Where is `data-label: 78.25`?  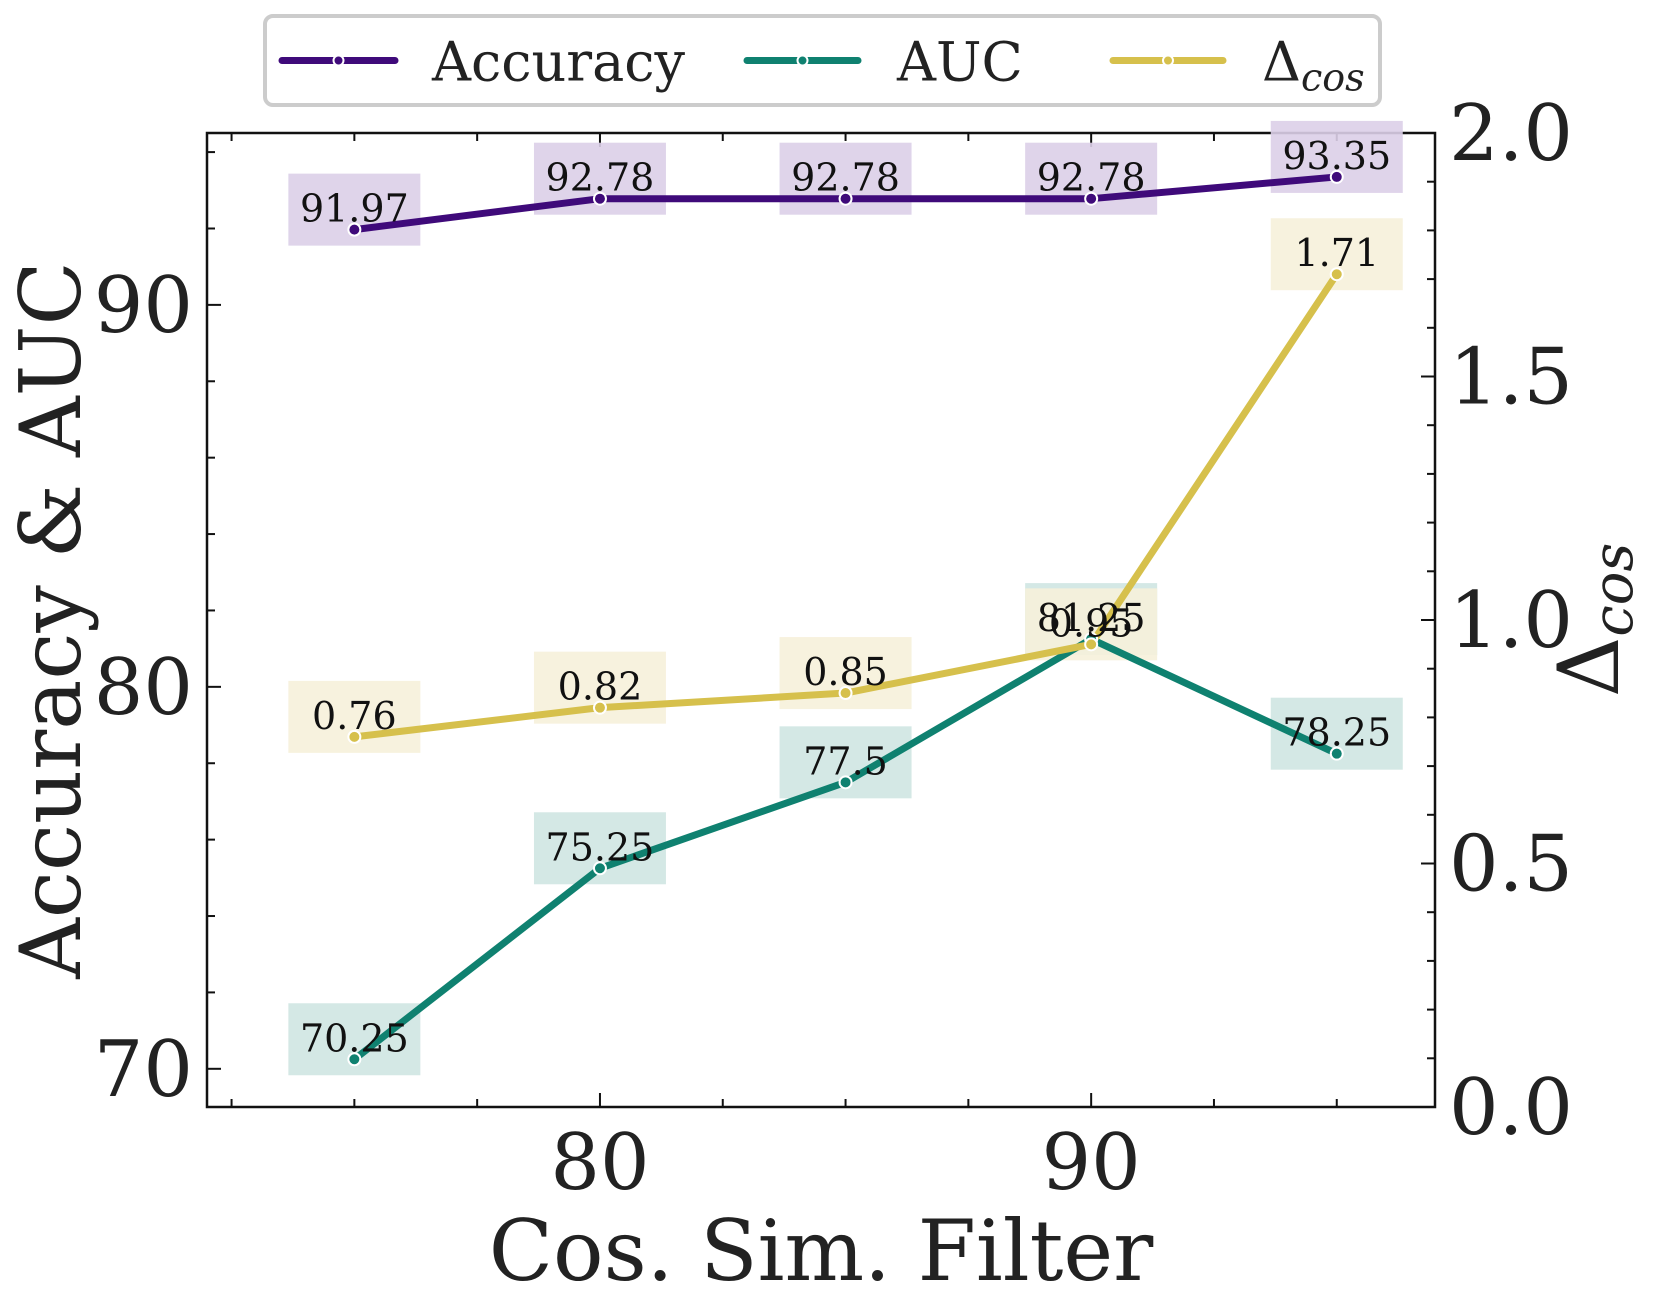
data-label: 78.25 is located at coordinates (1336, 733).